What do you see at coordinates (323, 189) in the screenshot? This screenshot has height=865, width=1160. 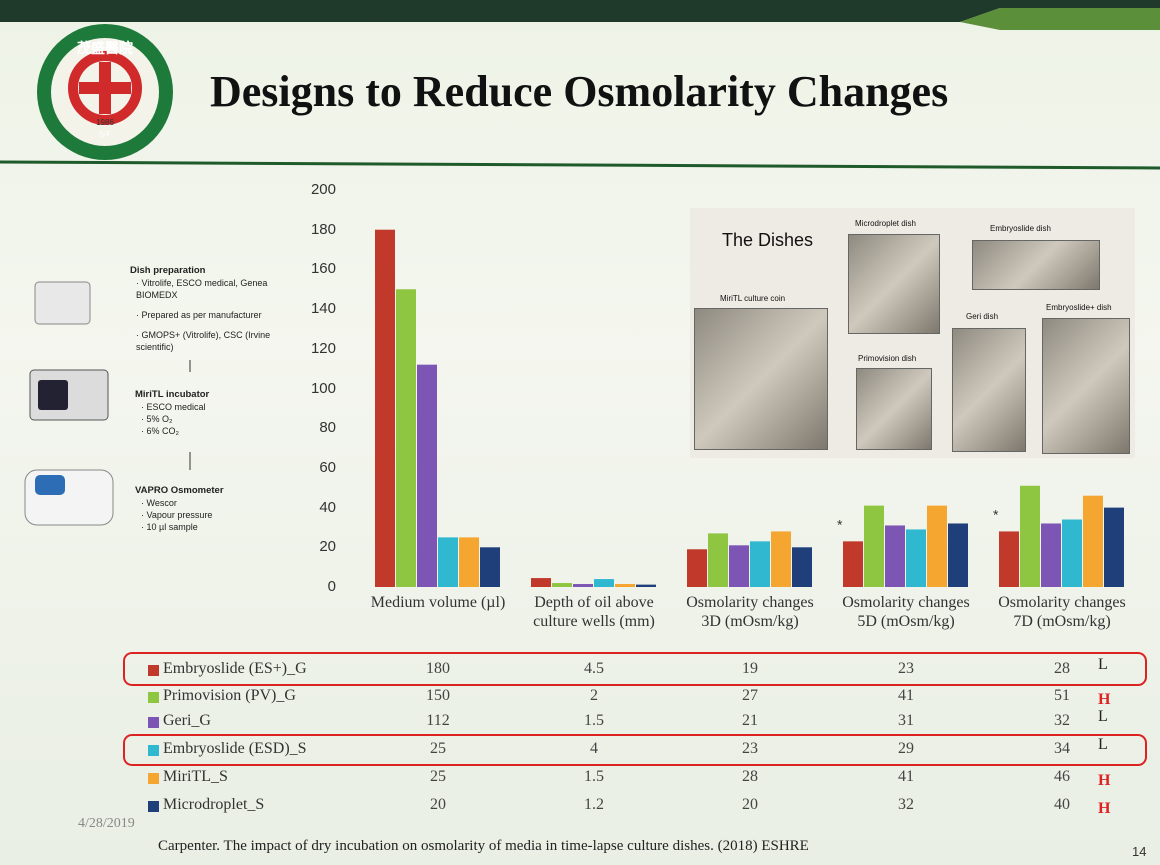 I see `y-tick-label: 200` at bounding box center [323, 189].